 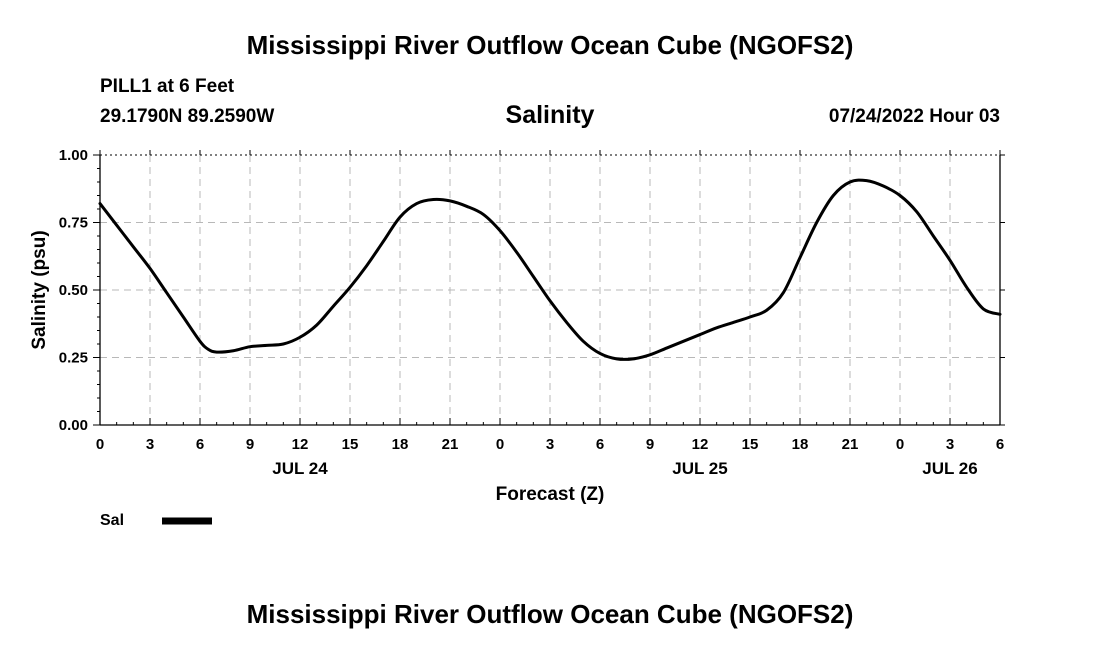 What do you see at coordinates (187, 116) in the screenshot?
I see `station-coordinates: 29.1790N 89.2590W` at bounding box center [187, 116].